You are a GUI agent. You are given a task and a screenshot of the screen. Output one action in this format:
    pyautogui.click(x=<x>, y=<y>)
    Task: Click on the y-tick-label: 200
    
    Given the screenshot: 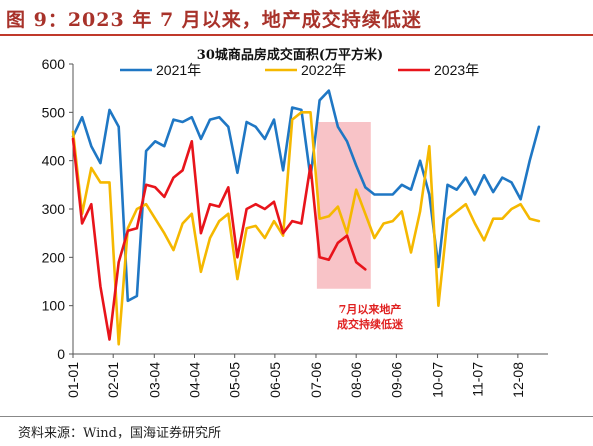 What is the action you would take?
    pyautogui.click(x=54, y=257)
    